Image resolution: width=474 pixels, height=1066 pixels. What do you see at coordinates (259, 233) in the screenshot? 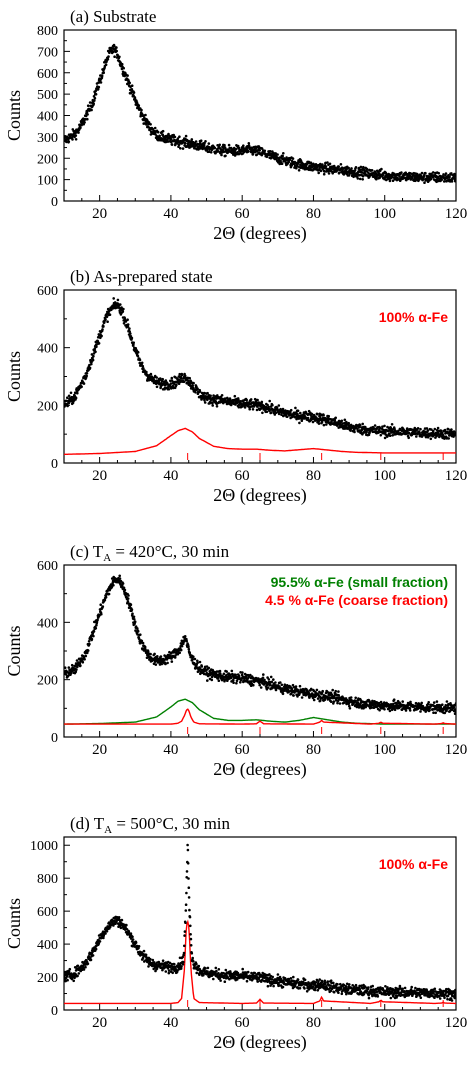
I see `x-axis-title: 2Θ (degrees)` at bounding box center [259, 233].